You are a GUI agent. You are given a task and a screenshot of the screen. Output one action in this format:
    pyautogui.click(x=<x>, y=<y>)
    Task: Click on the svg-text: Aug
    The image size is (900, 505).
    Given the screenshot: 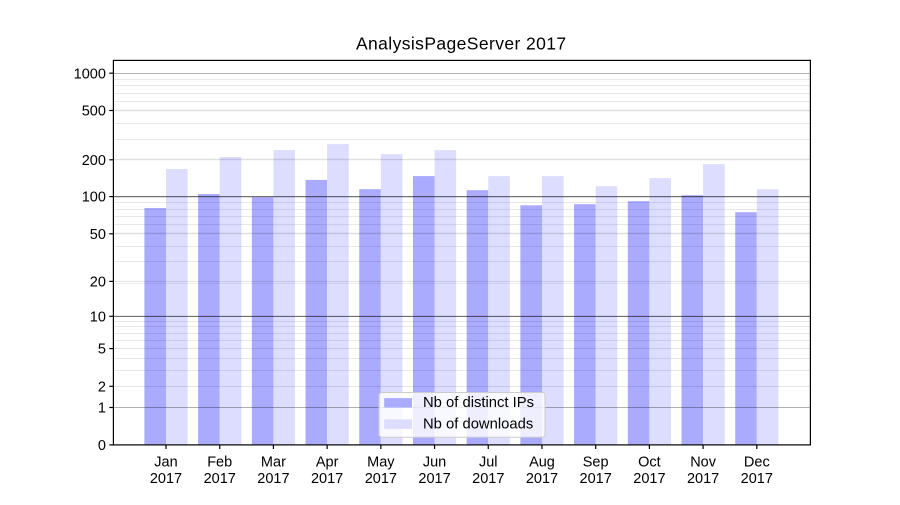 What is the action you would take?
    pyautogui.click(x=542, y=463)
    